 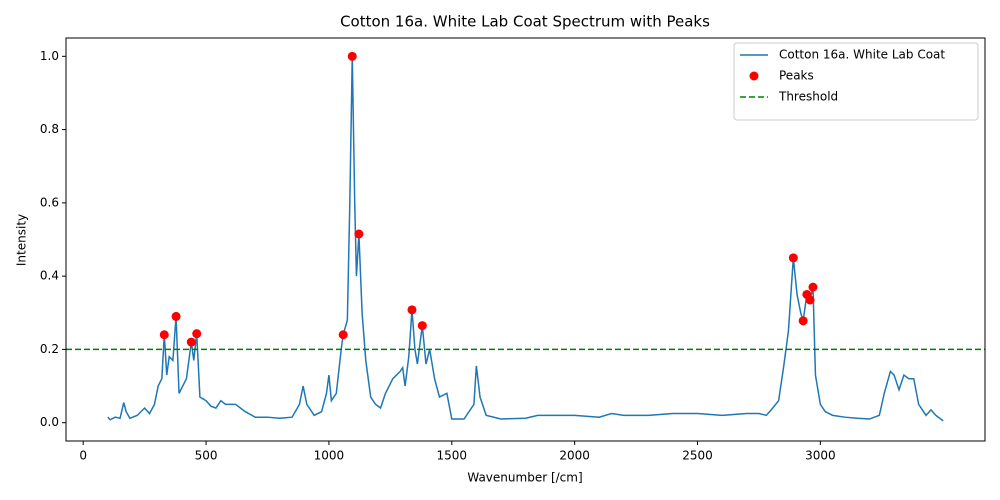 What do you see at coordinates (49, 129) in the screenshot?
I see `y-tick-label: 0.8` at bounding box center [49, 129].